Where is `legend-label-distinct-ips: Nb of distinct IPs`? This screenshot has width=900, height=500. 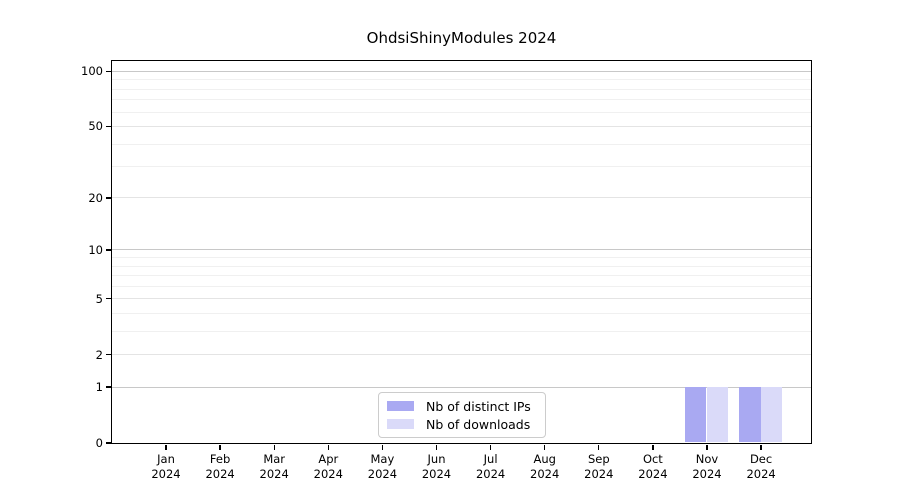
legend-label-distinct-ips: Nb of distinct IPs is located at coordinates (478, 406).